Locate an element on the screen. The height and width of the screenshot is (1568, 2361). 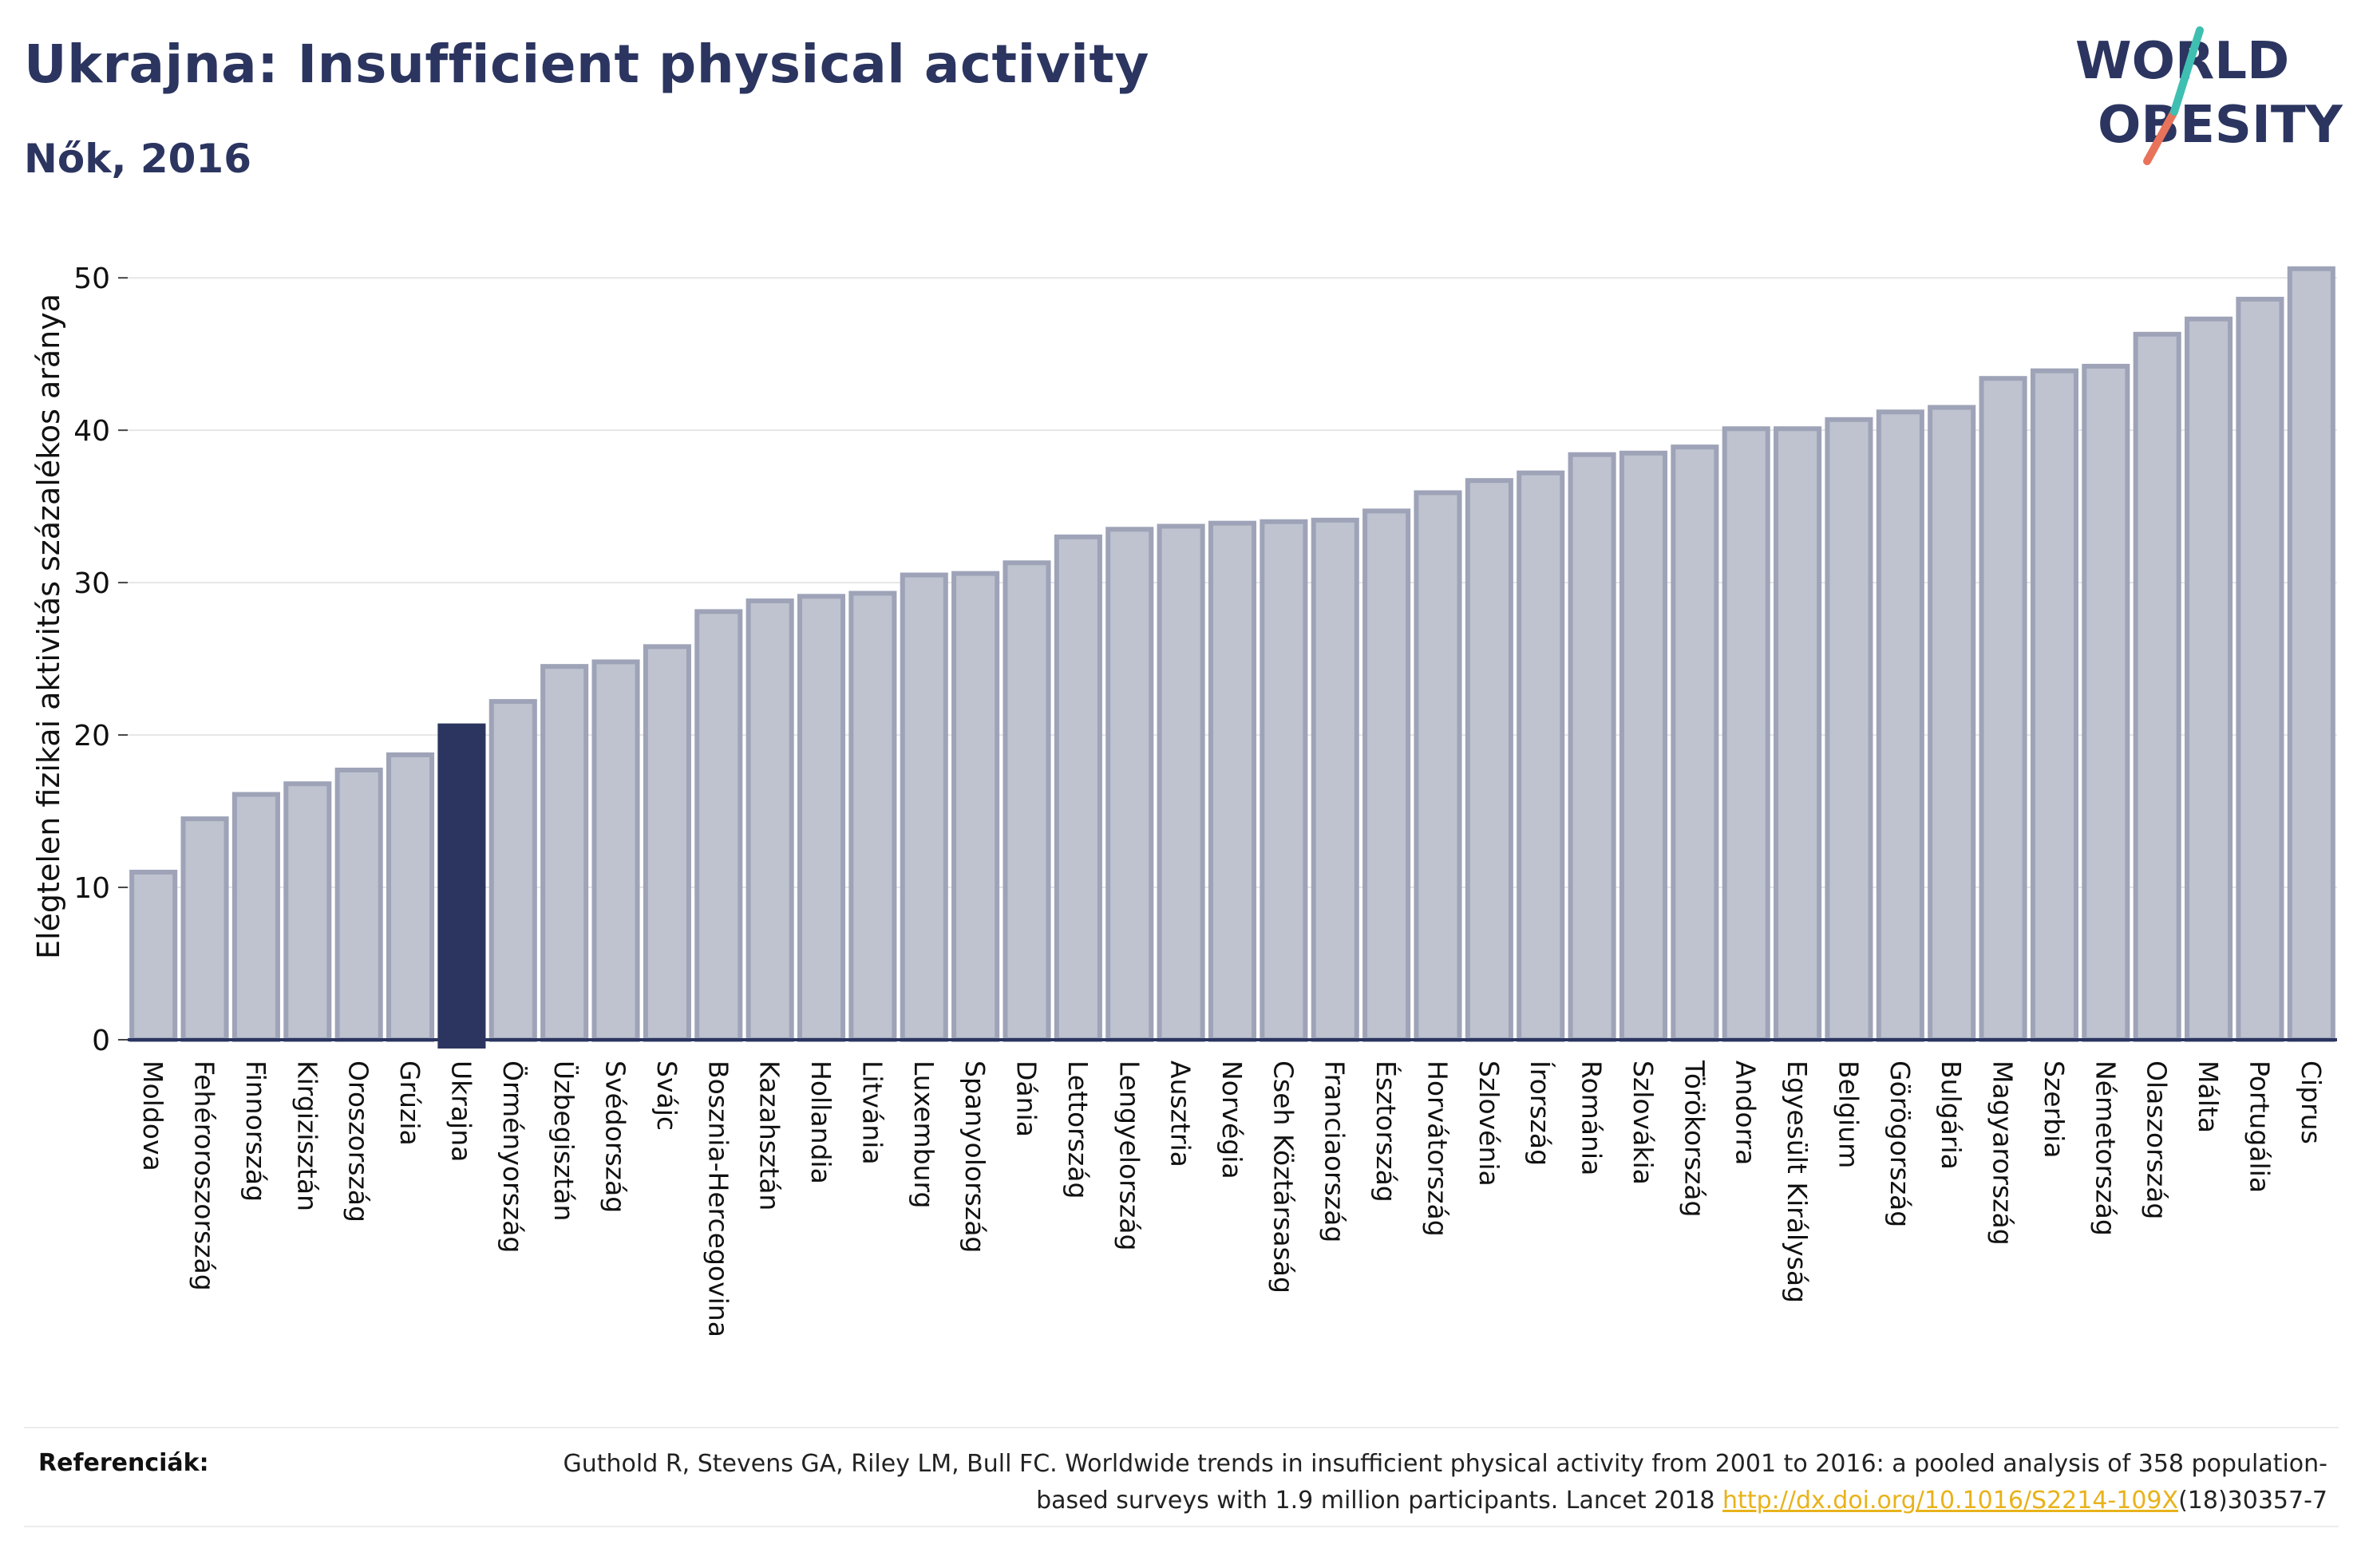
bar-highlight is located at coordinates (461, 886).